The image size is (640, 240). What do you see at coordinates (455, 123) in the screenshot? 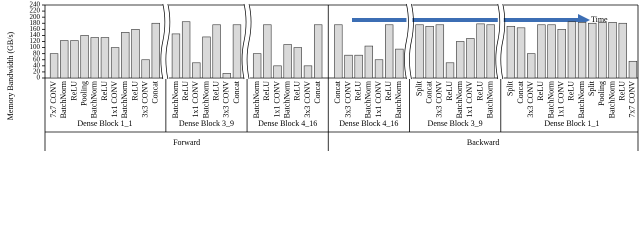
I see `group-label: Dense Block 3_9` at bounding box center [455, 123].